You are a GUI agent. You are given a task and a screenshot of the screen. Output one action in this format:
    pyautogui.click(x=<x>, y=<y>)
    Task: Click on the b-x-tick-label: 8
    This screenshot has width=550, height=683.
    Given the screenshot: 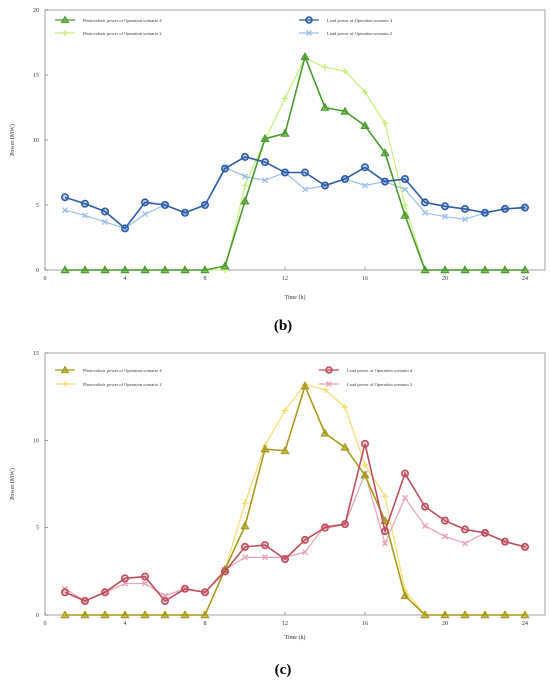 What is the action you would take?
    pyautogui.click(x=205, y=279)
    